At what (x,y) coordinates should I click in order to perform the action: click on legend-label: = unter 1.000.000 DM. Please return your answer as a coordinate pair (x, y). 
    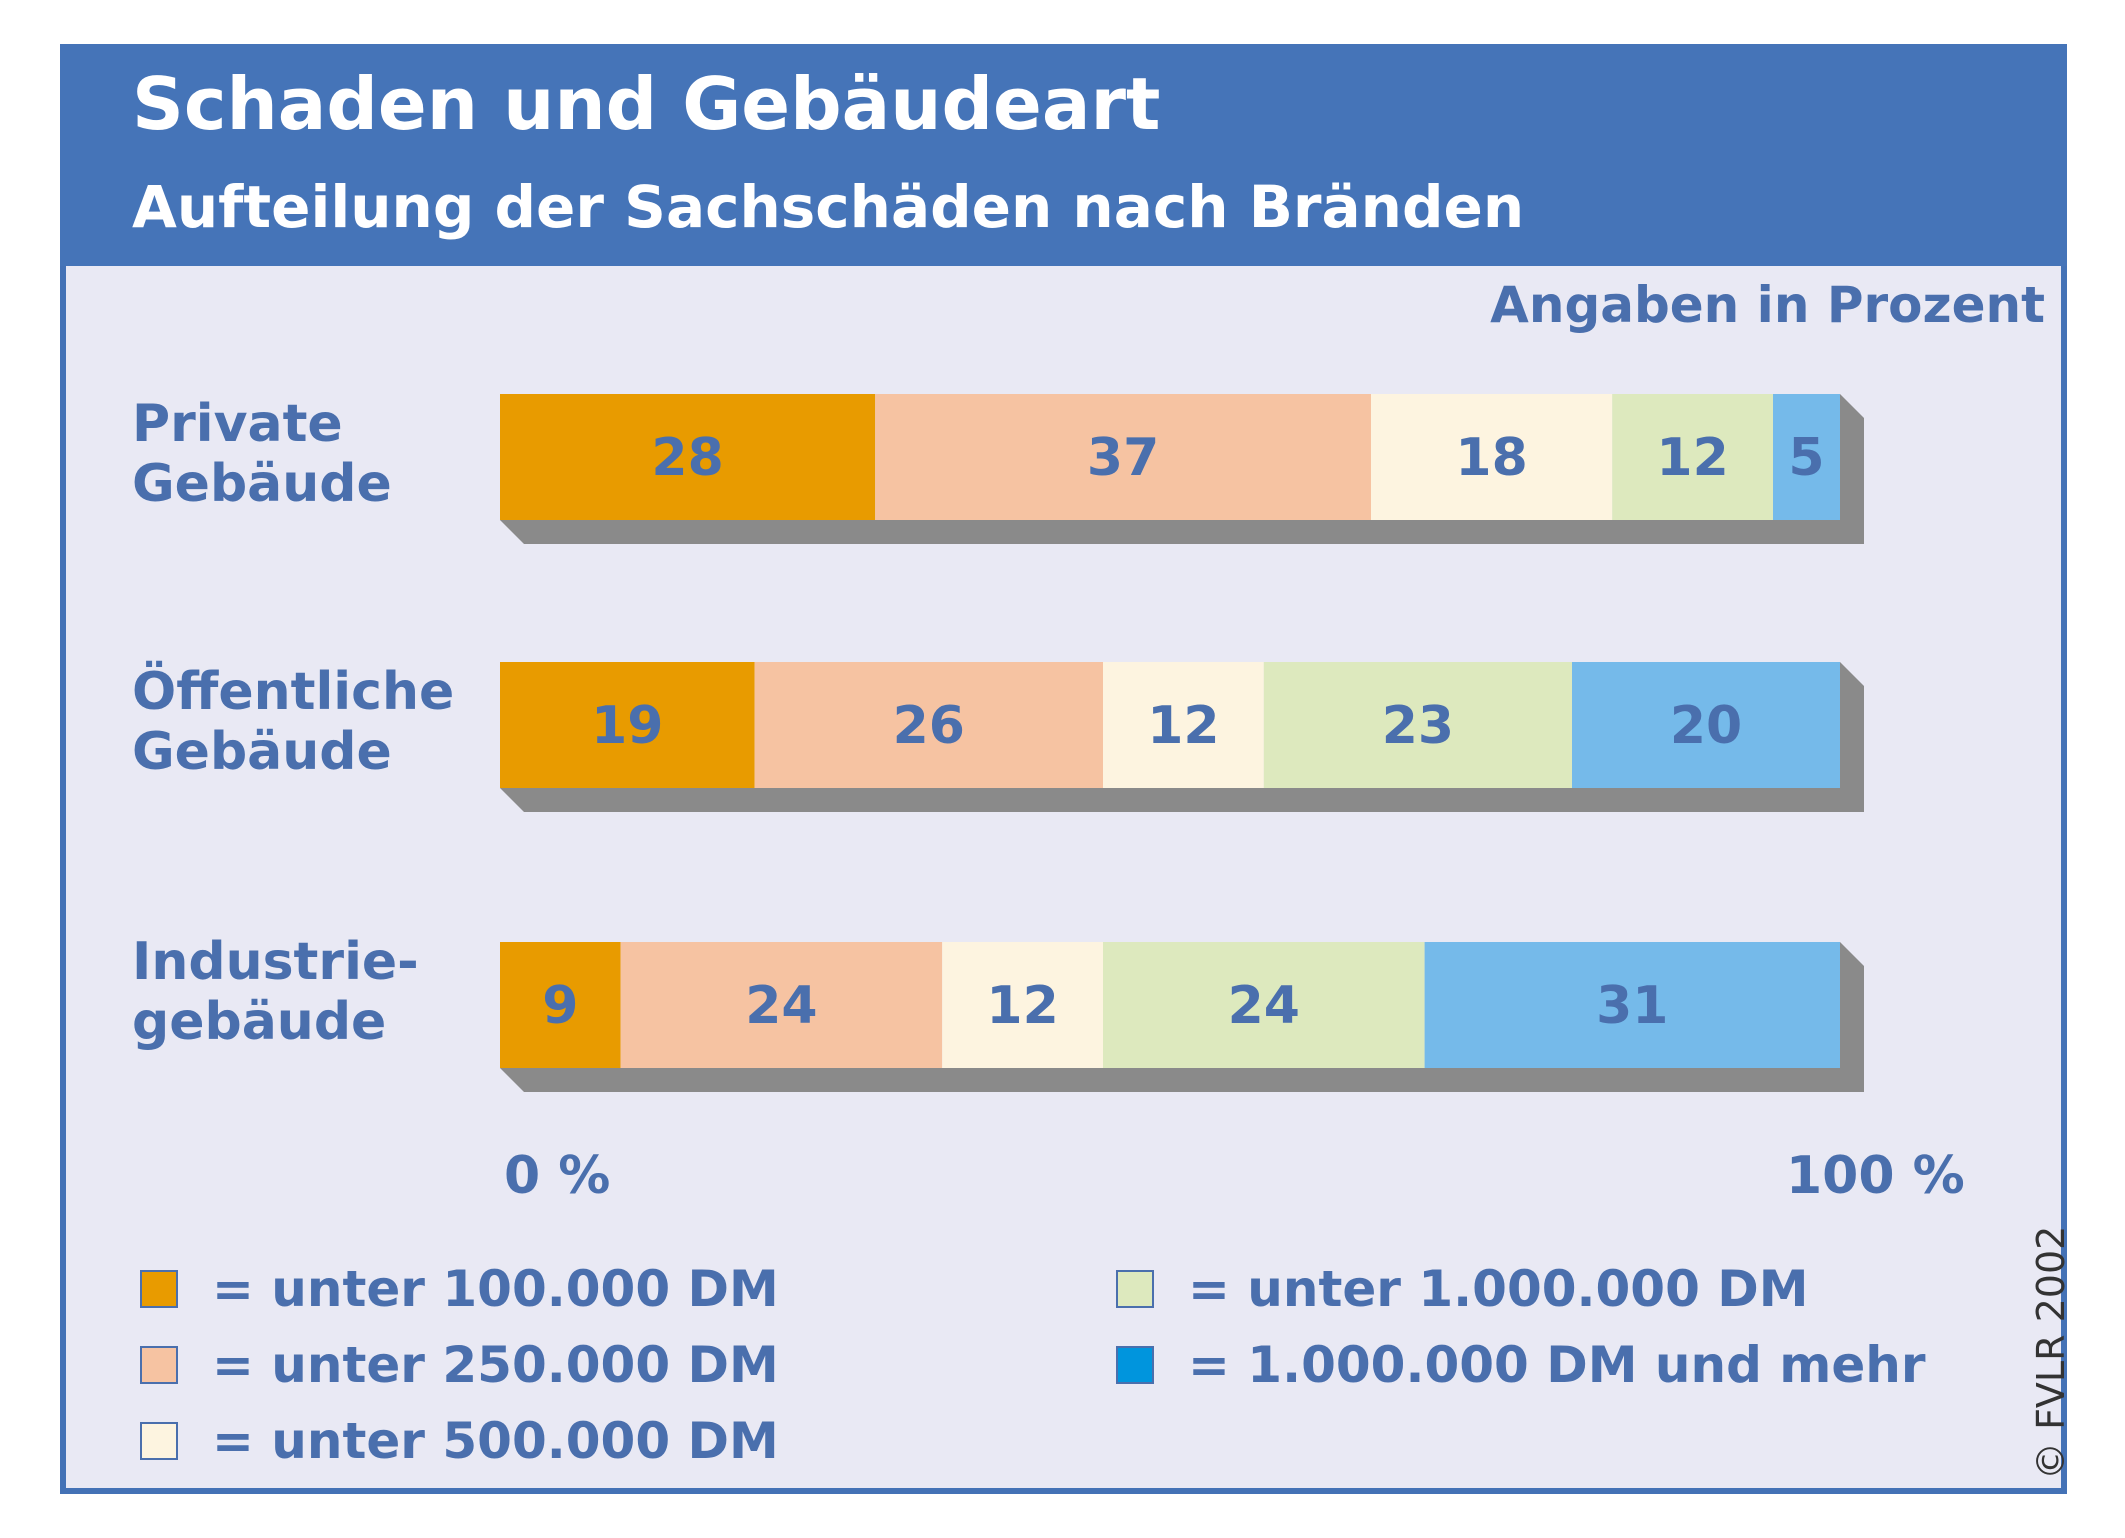
    Looking at the image, I should click on (1498, 1289).